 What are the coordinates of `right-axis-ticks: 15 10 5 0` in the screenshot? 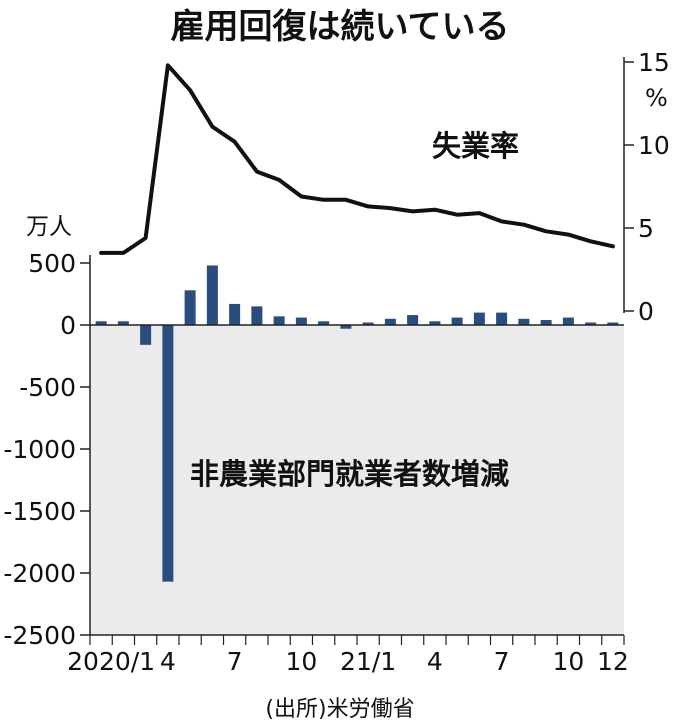 It's located at (647, 187).